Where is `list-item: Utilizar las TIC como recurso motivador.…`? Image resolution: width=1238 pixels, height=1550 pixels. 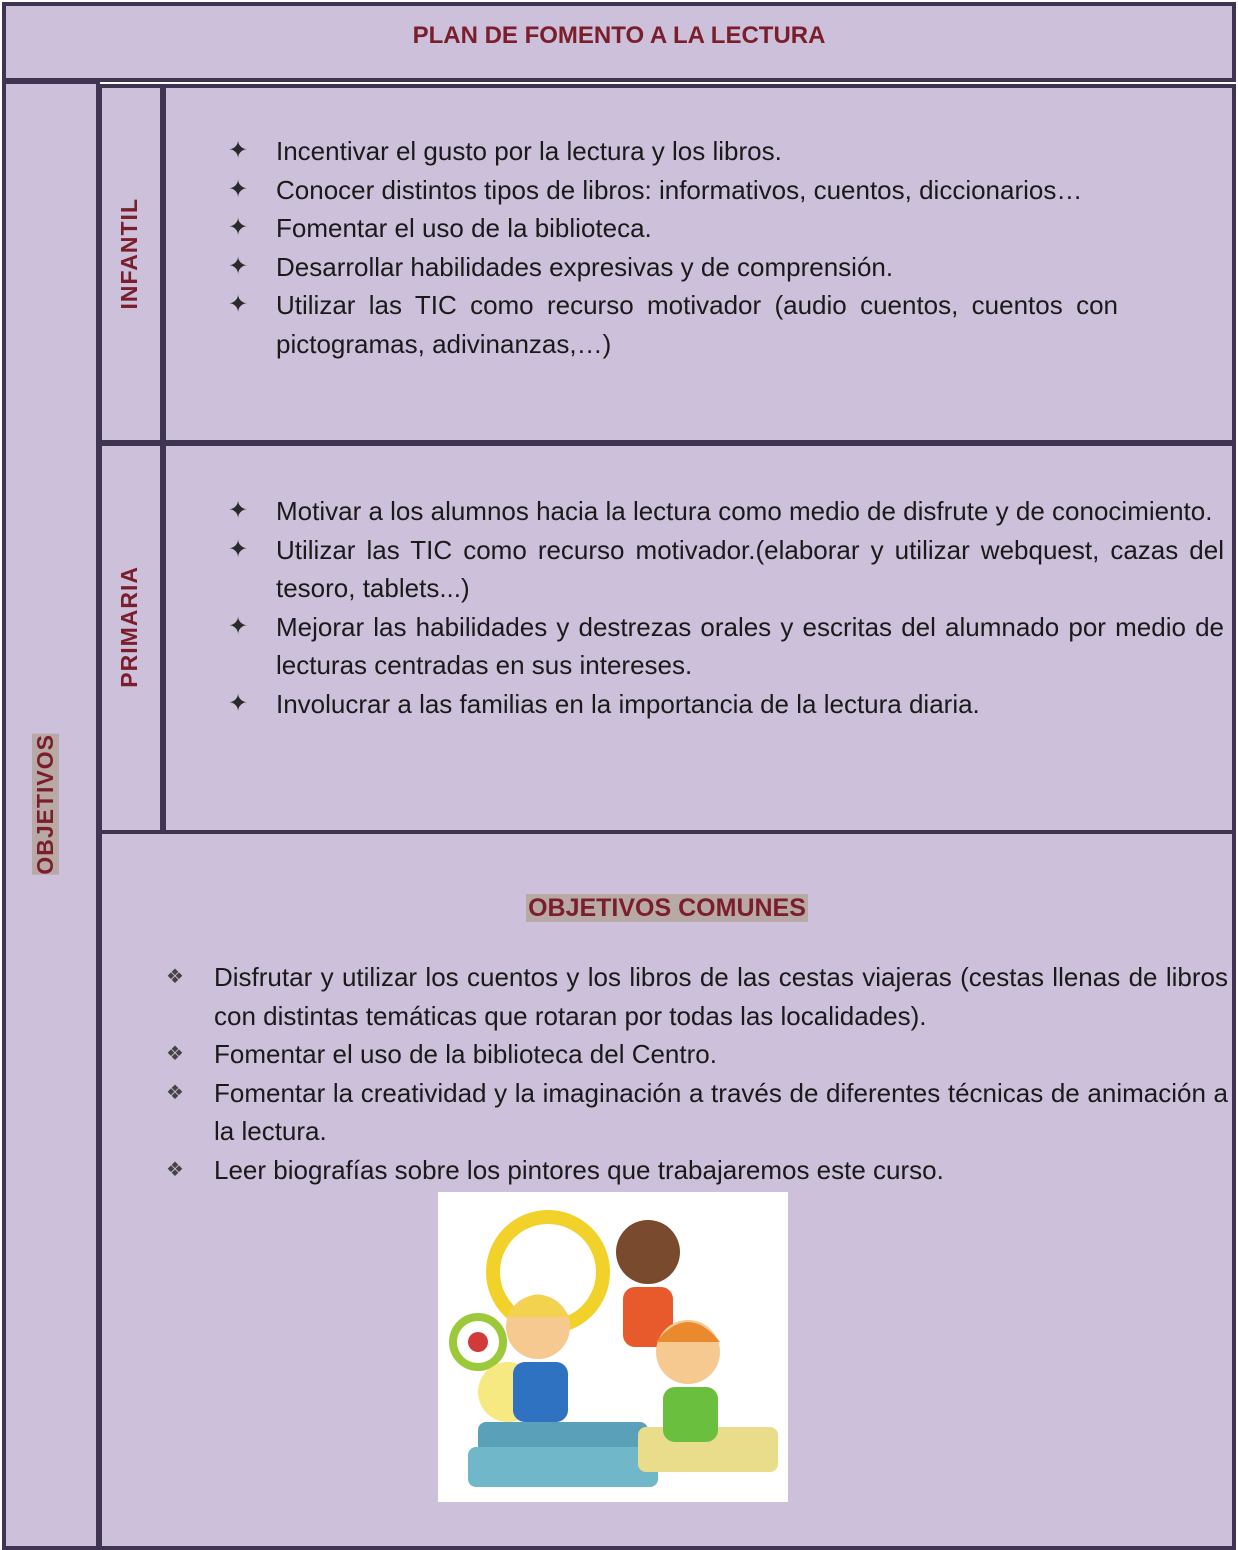 list-item: Utilizar las TIC como recurso motivador.… is located at coordinates (726, 569).